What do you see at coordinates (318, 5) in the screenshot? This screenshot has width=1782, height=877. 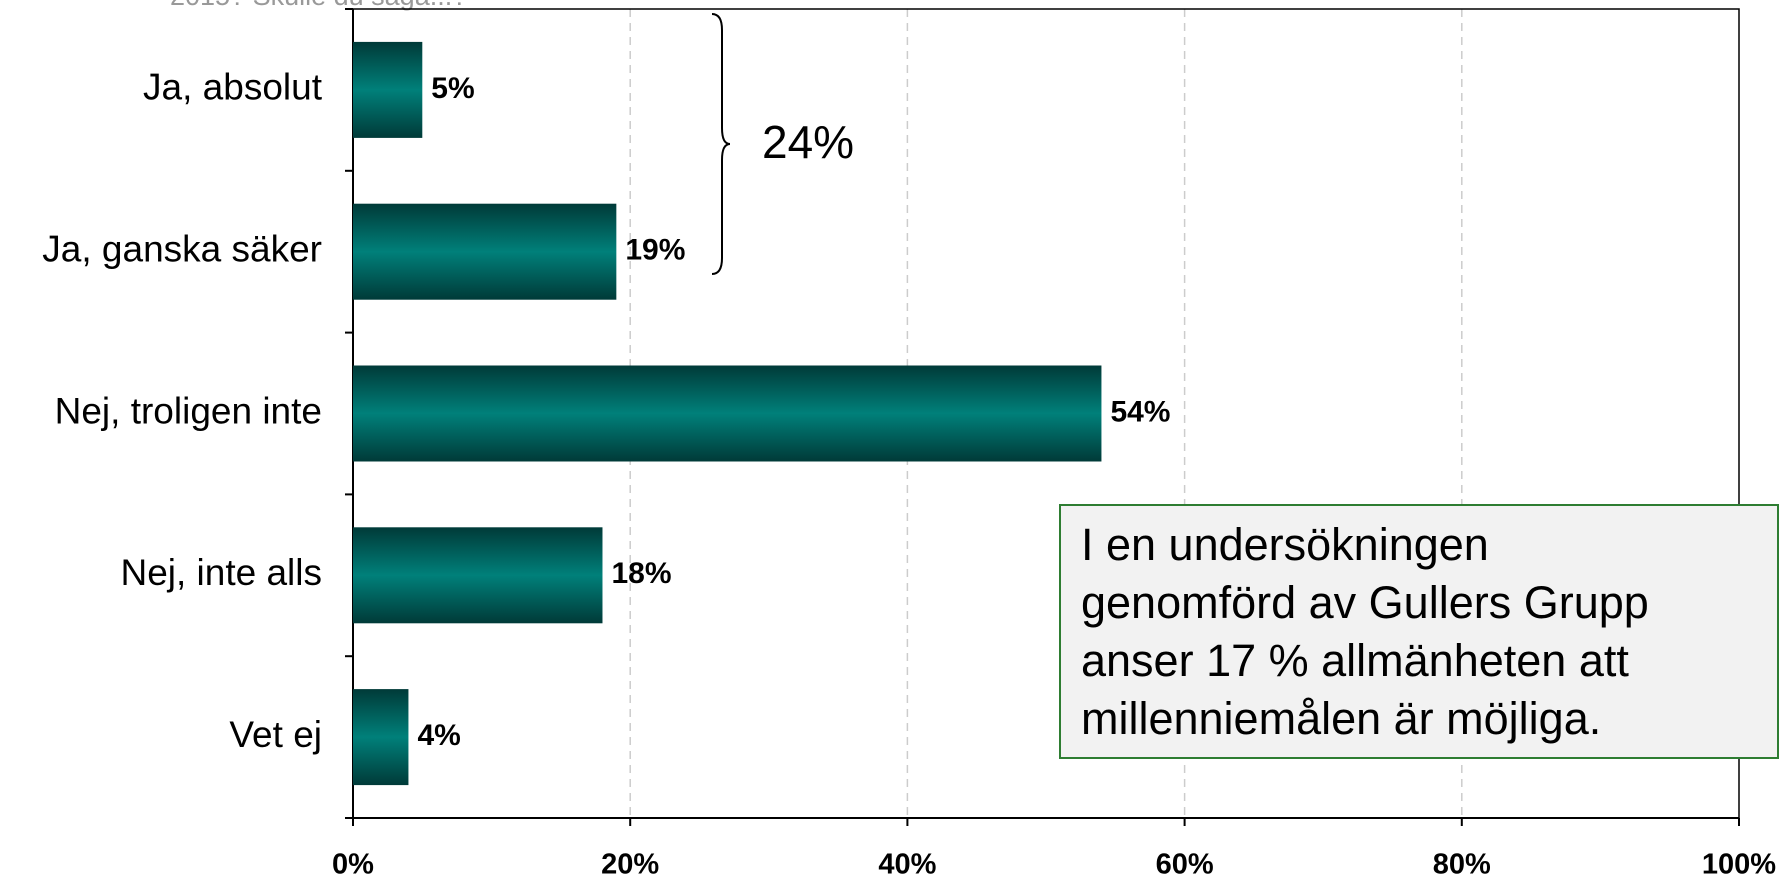 I see `subtitle: 2015? Skulle du säga...?` at bounding box center [318, 5].